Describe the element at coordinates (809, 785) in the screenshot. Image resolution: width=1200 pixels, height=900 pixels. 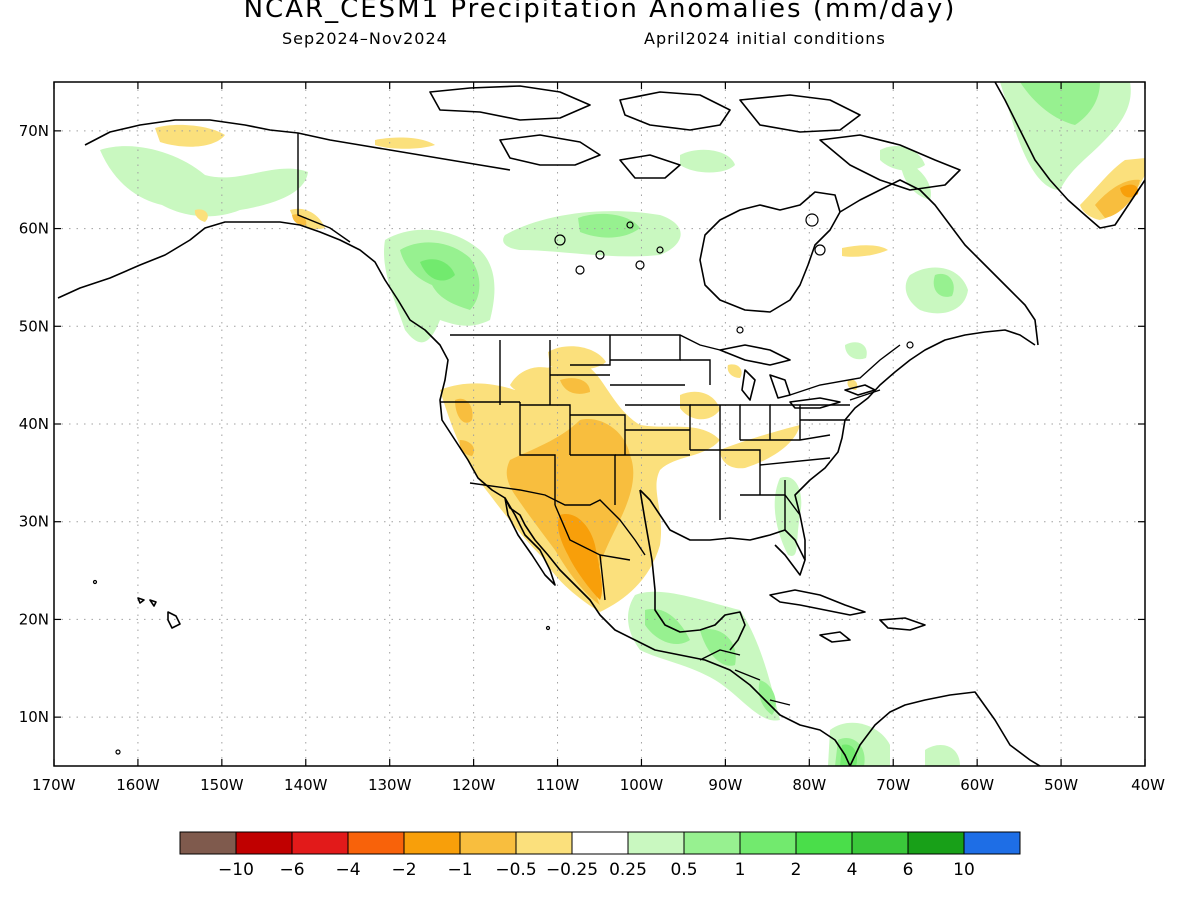
I see `lon-tick-label: 80W` at that location.